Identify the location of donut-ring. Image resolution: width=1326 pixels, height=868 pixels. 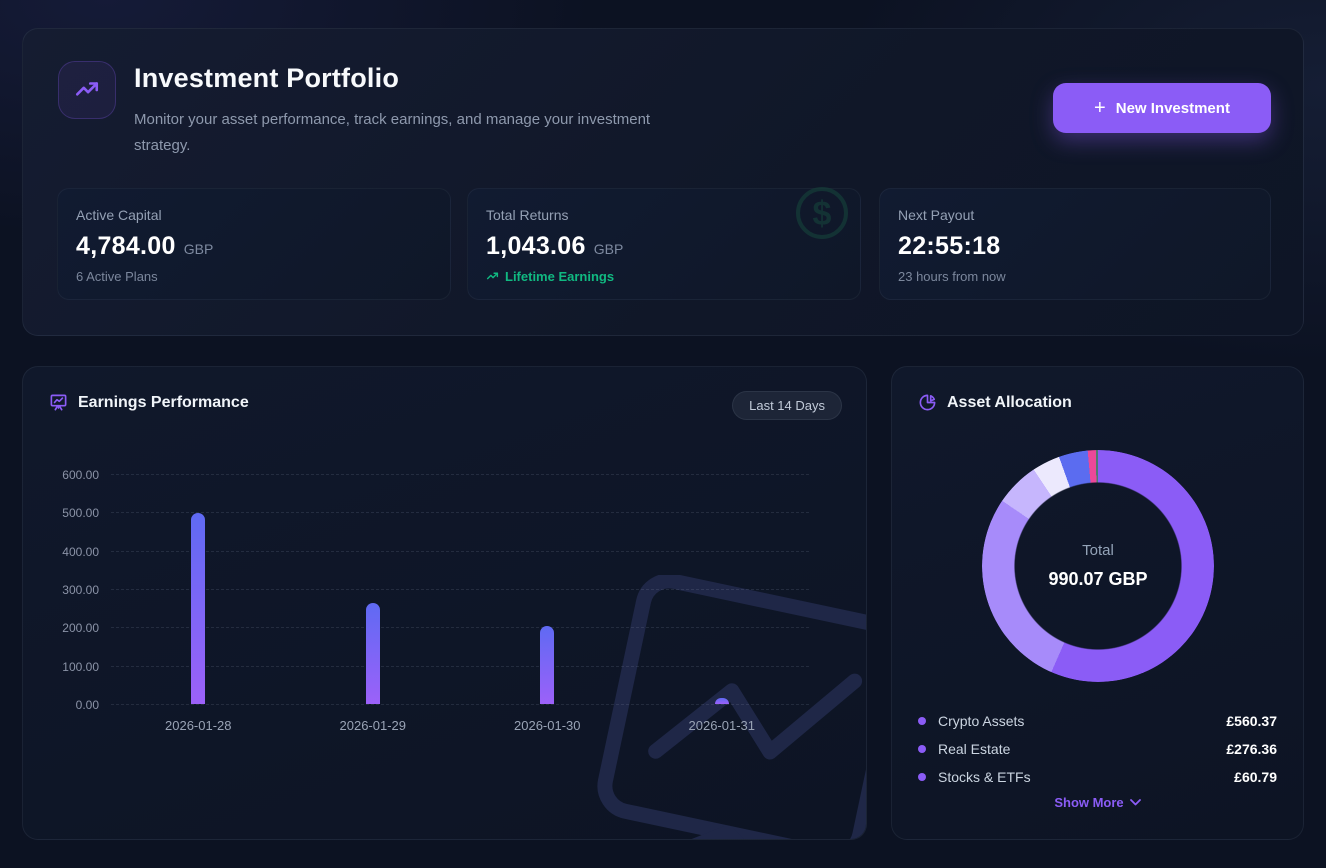
(1098, 566).